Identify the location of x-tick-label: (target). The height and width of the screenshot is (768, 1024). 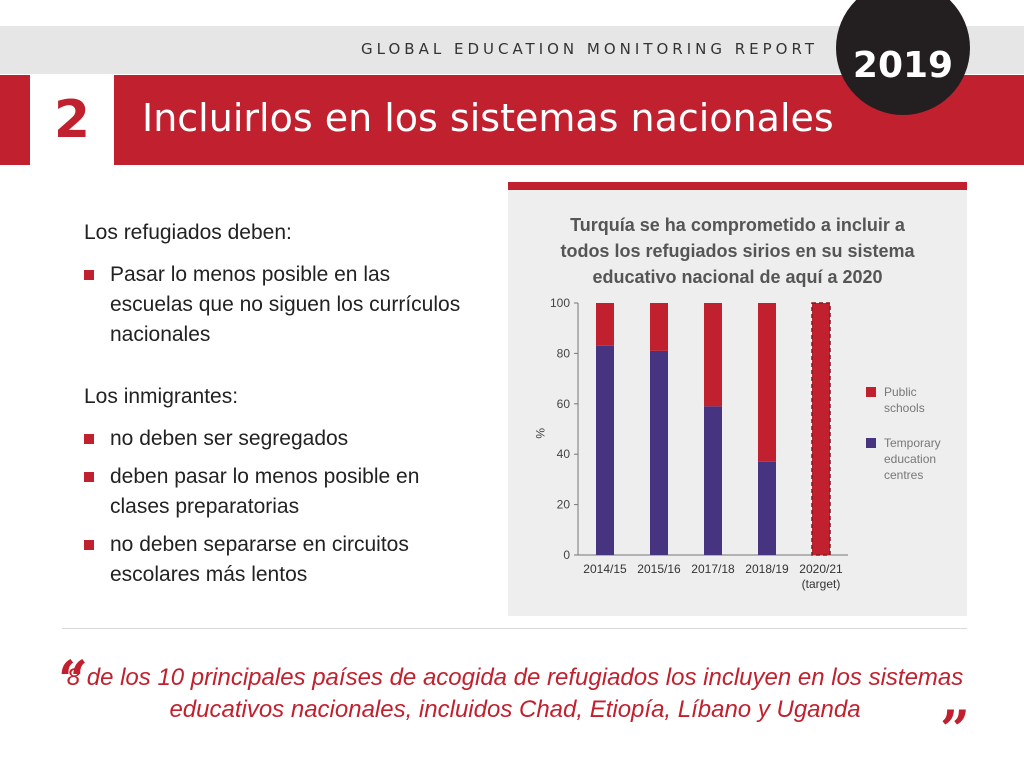
(821, 584).